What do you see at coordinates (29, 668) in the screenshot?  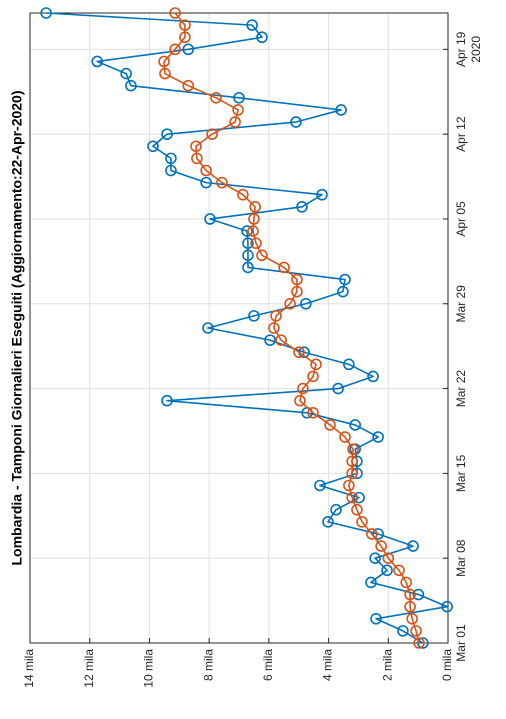 I see `y-tick-label: 14 mila` at bounding box center [29, 668].